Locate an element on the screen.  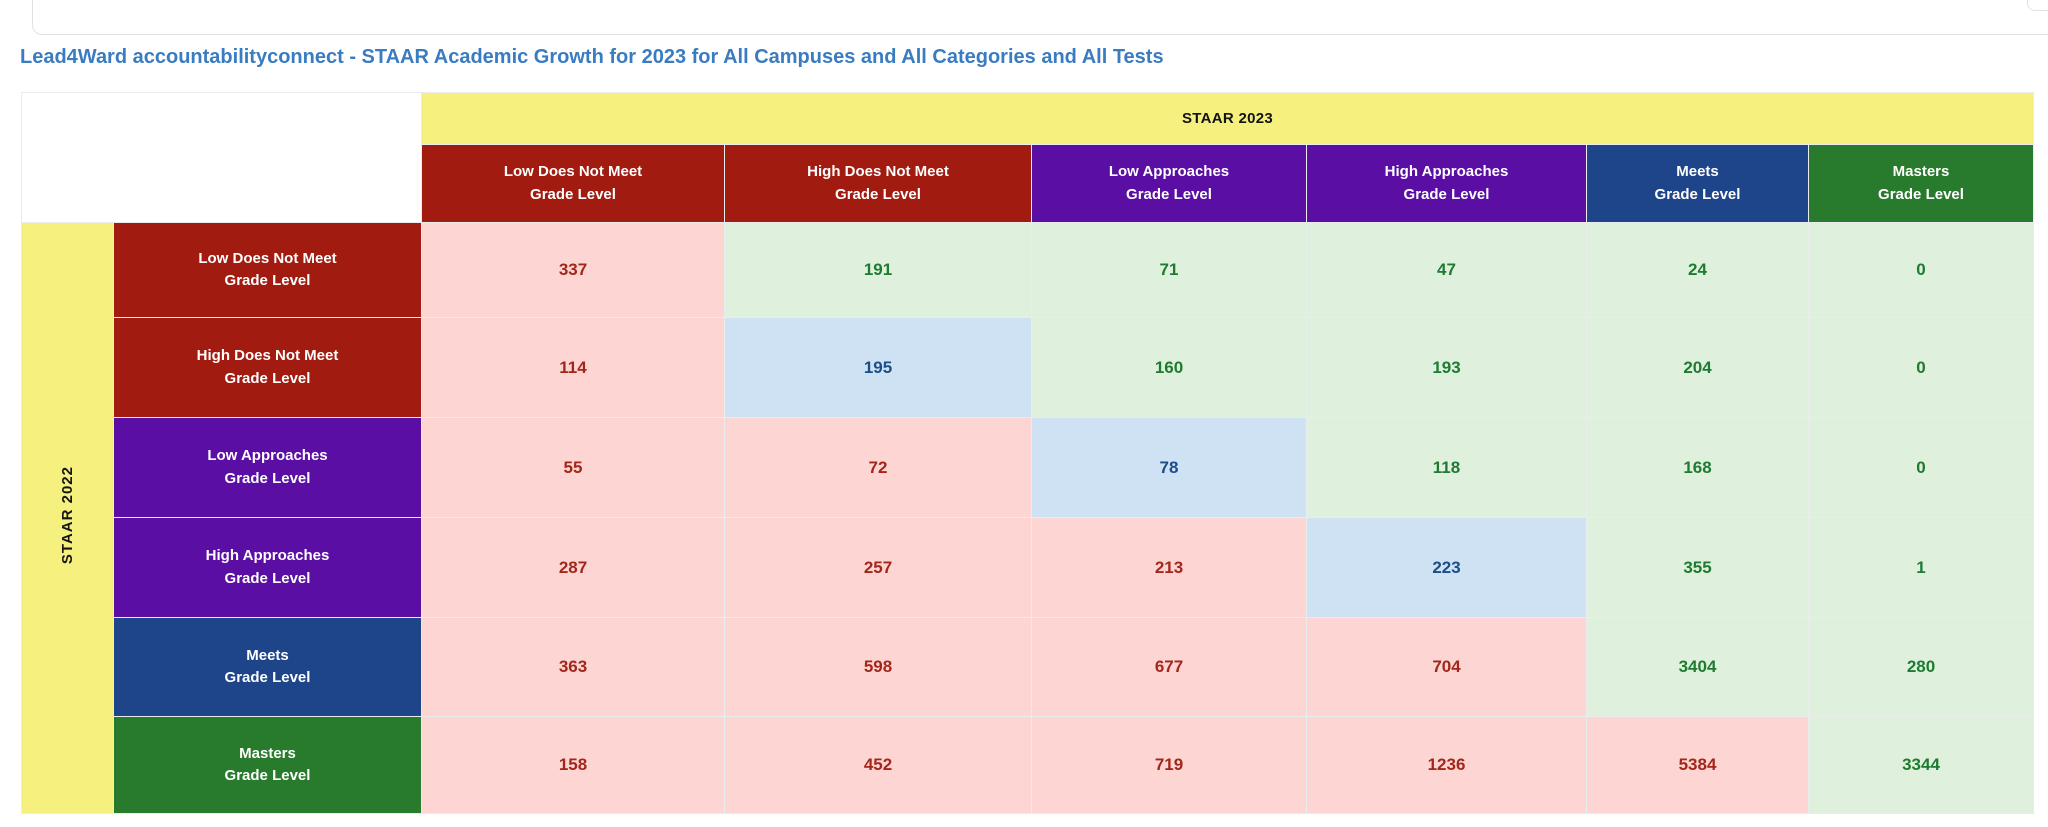
top-toolbar is located at coordinates (1040, 17).